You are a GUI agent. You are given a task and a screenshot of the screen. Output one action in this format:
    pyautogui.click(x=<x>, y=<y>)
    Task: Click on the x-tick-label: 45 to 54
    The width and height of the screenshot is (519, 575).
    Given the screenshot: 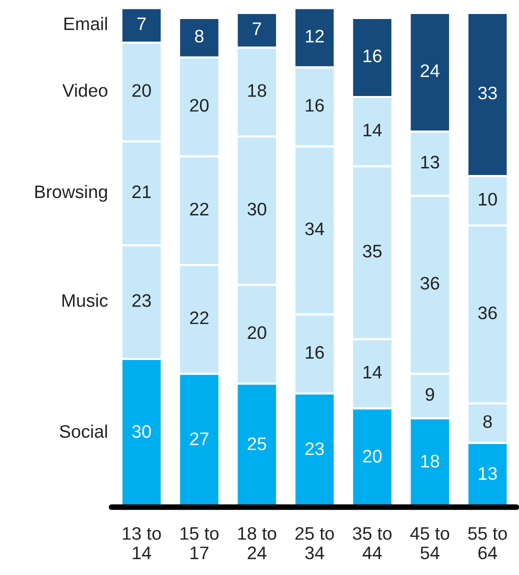 What is the action you would take?
    pyautogui.click(x=430, y=543)
    